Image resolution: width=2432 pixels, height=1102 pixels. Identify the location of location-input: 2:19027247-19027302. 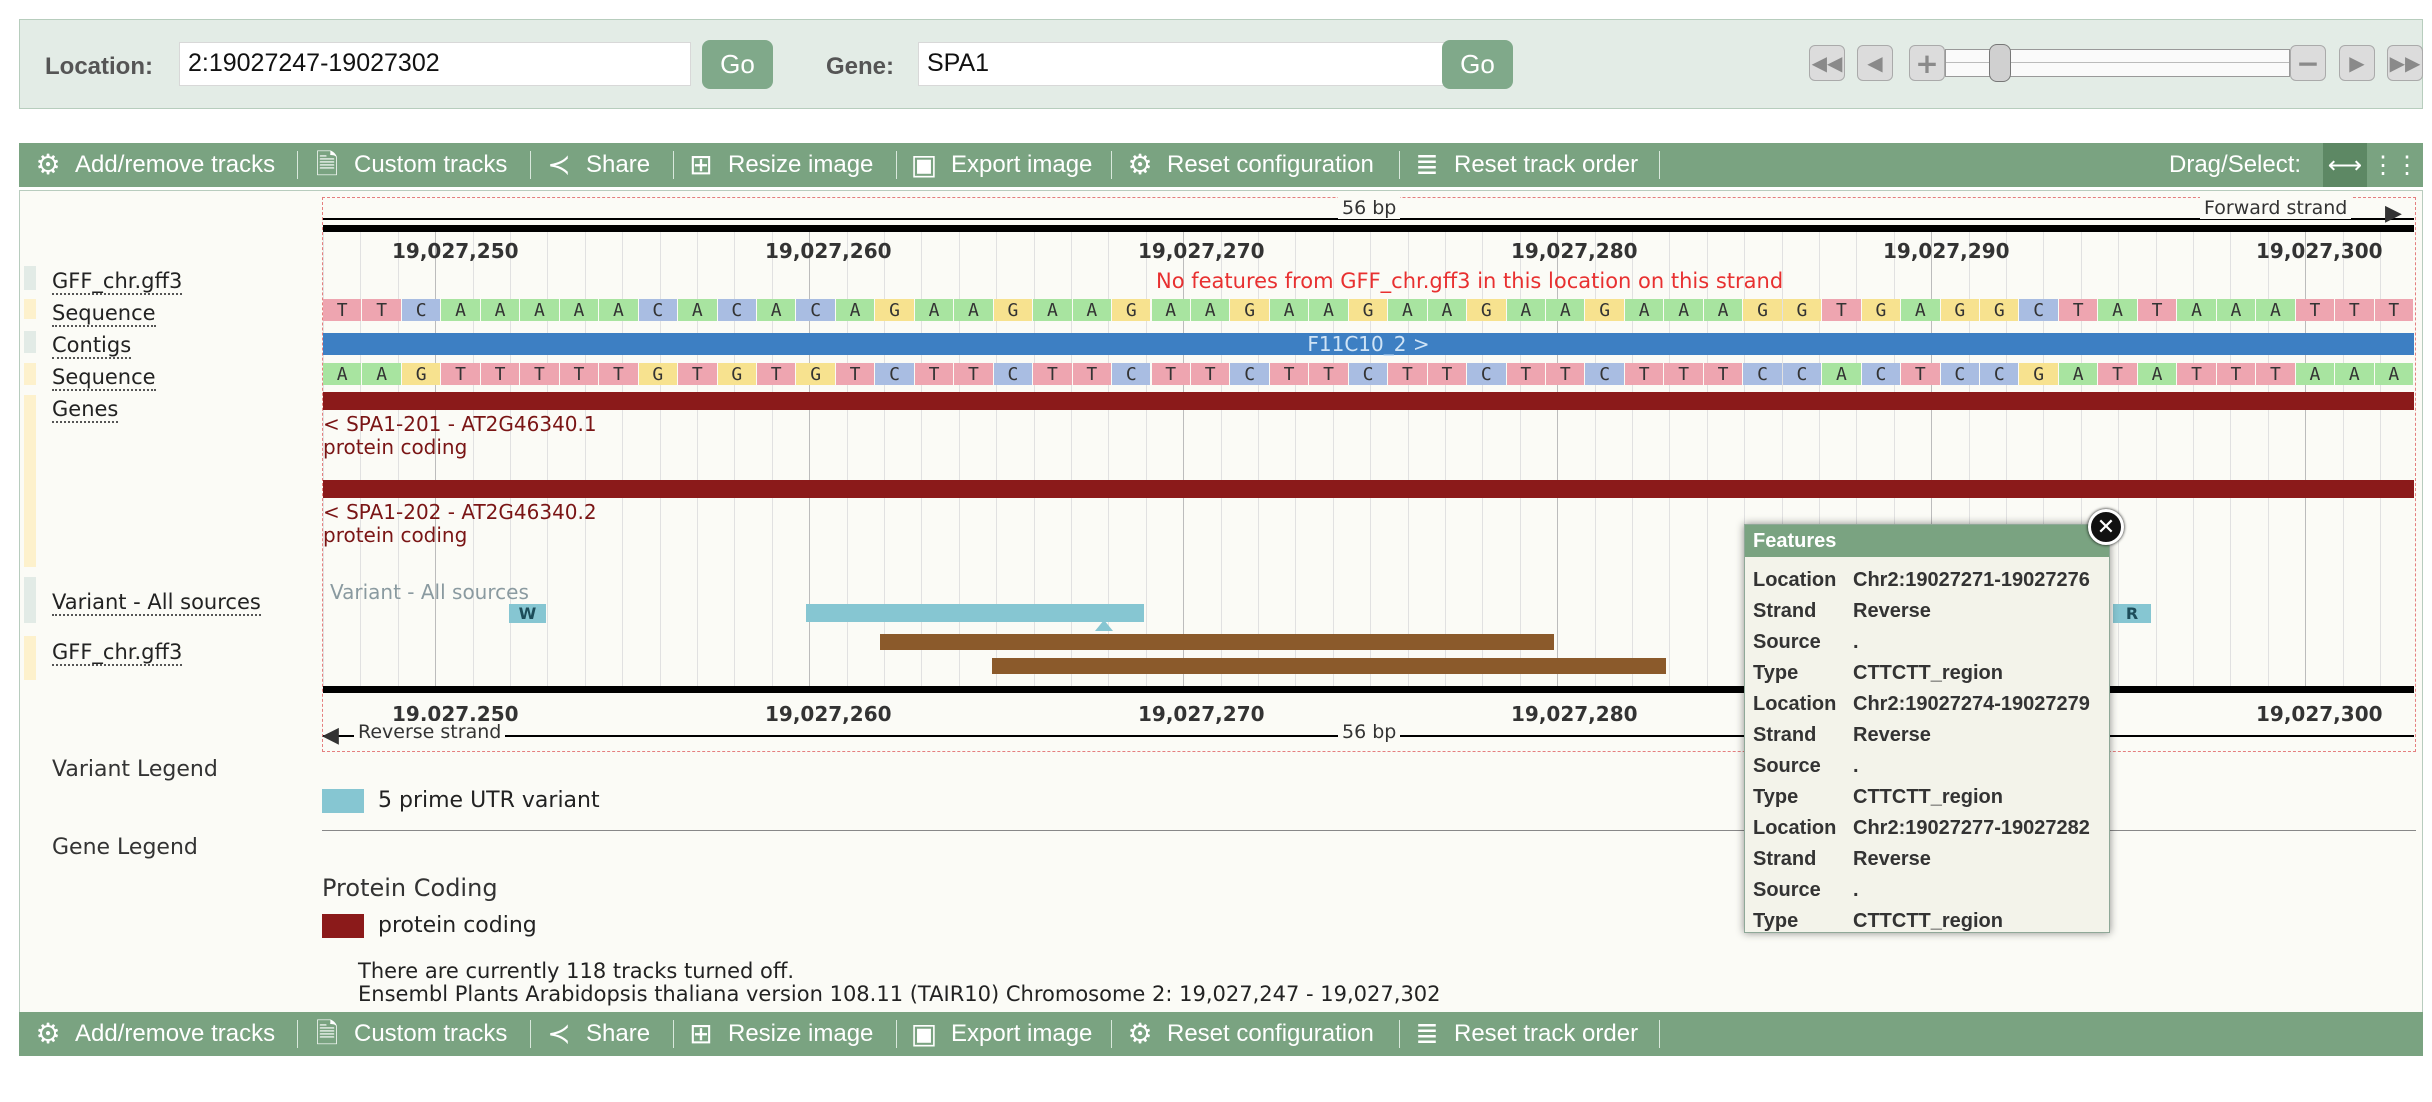
(435, 64).